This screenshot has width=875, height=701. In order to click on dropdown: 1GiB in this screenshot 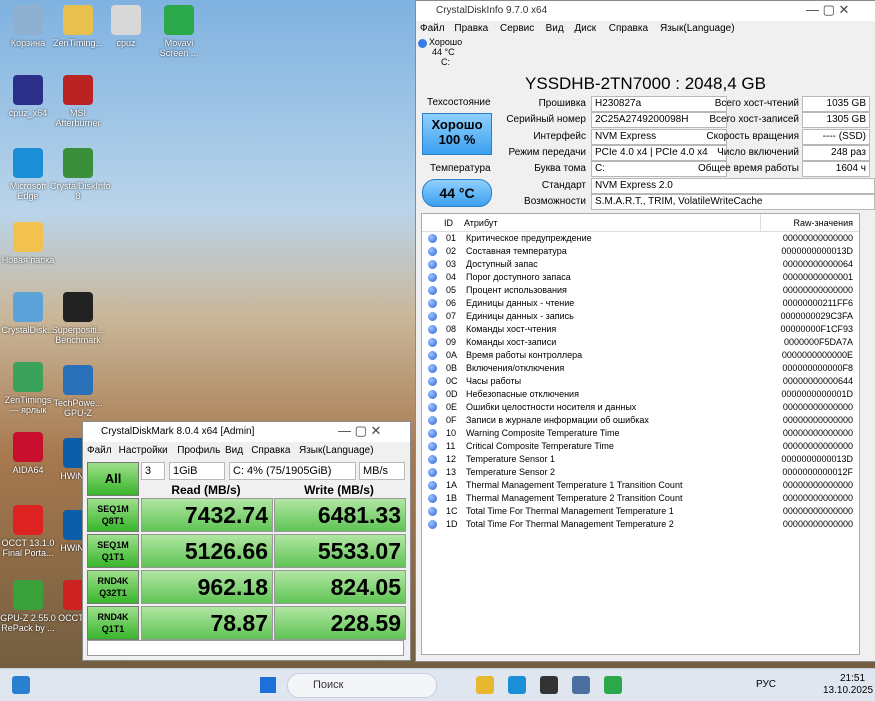, I will do `click(197, 471)`.